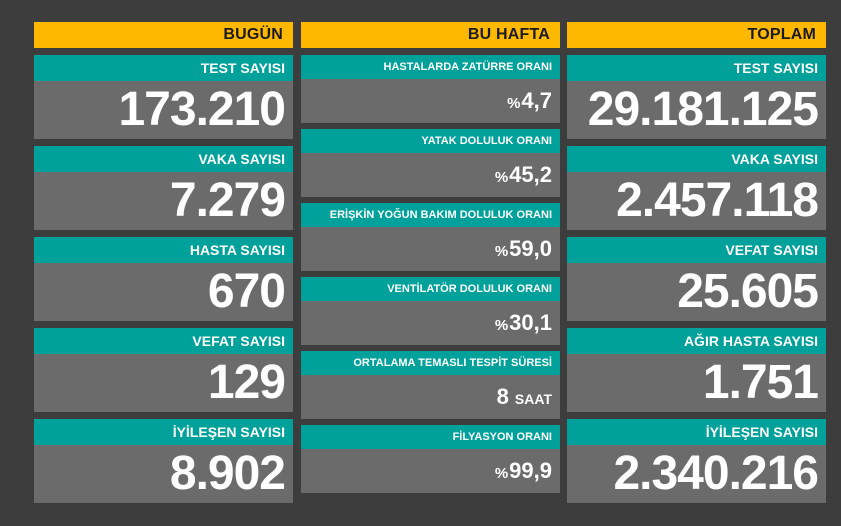  Describe the element at coordinates (530, 174) in the screenshot. I see `week-bed-number: 45,2` at that location.